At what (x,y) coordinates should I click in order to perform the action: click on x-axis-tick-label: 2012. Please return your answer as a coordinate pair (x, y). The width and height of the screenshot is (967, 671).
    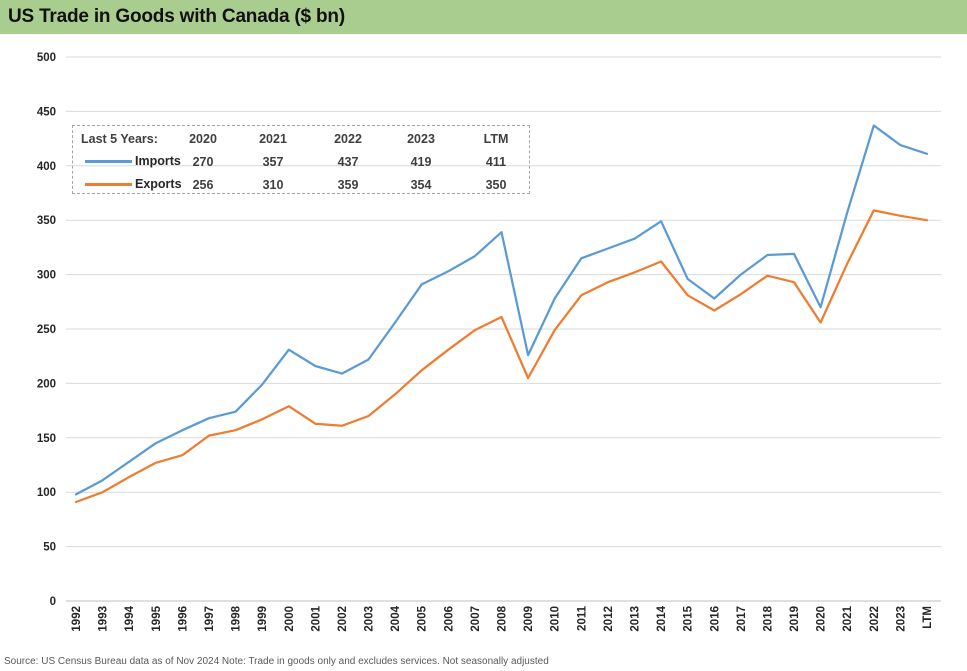
    Looking at the image, I should click on (609, 619).